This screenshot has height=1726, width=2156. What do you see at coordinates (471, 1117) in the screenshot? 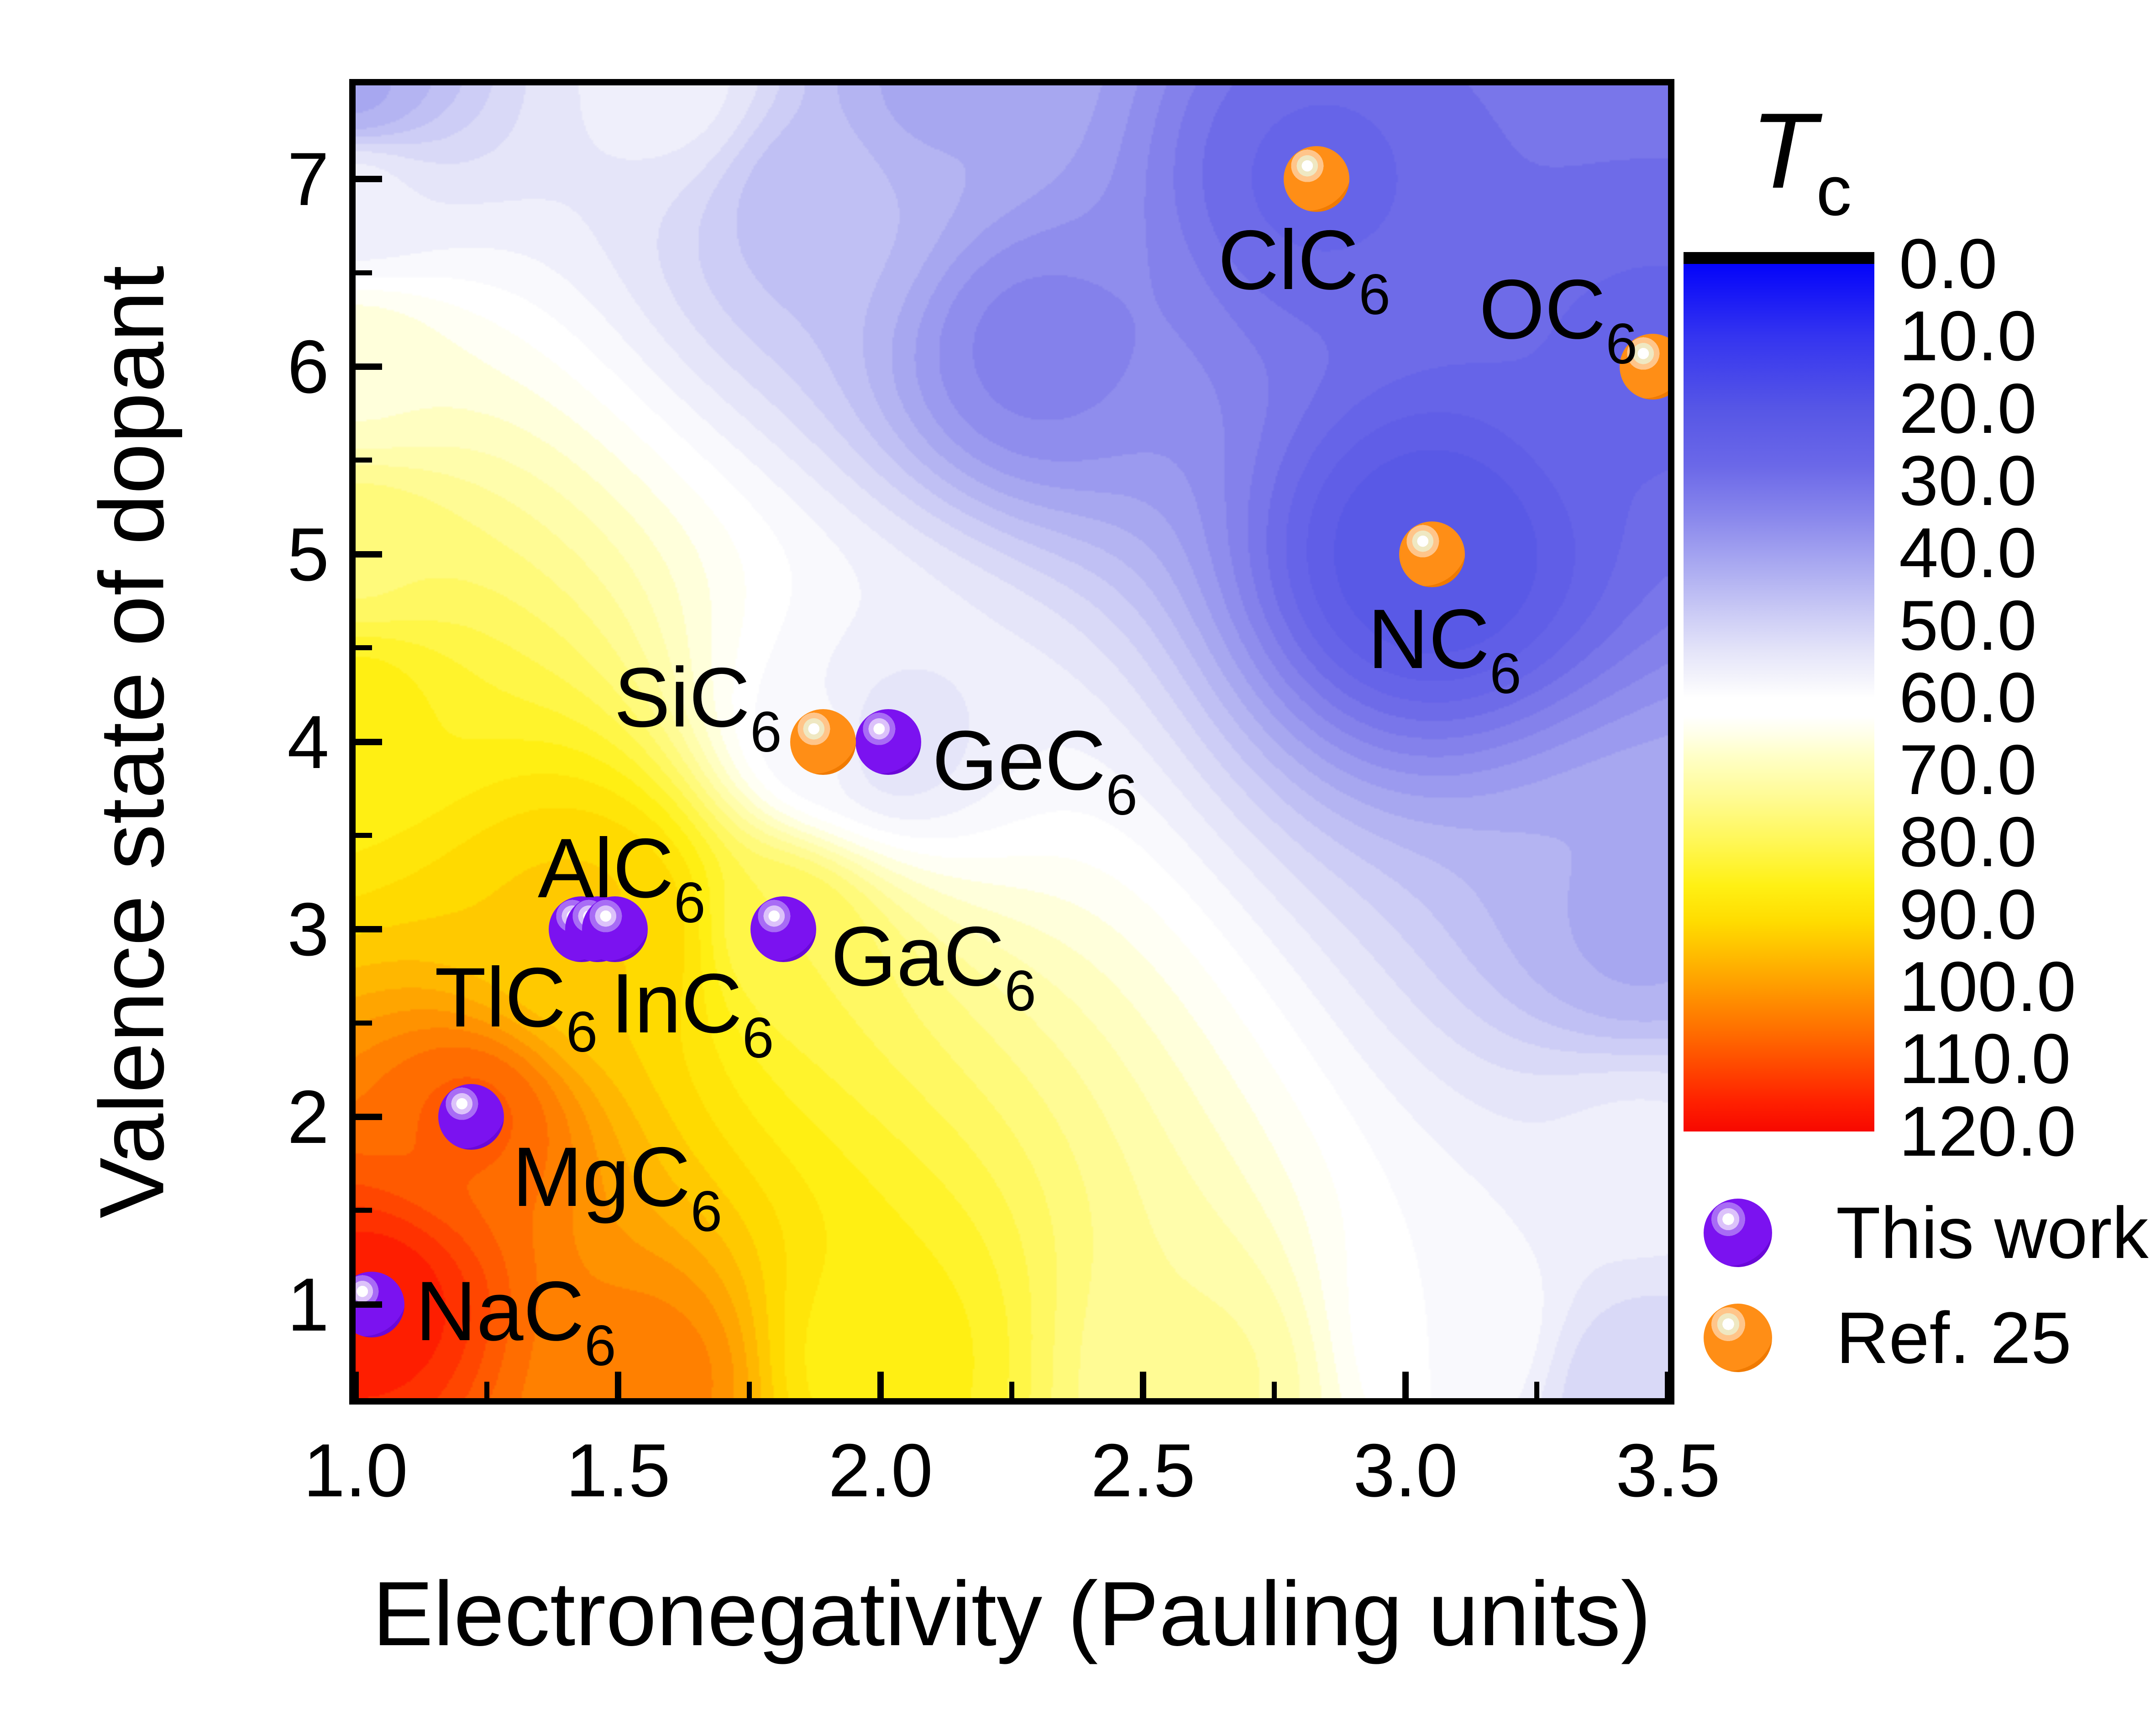
I see `data-point-mgc6` at bounding box center [471, 1117].